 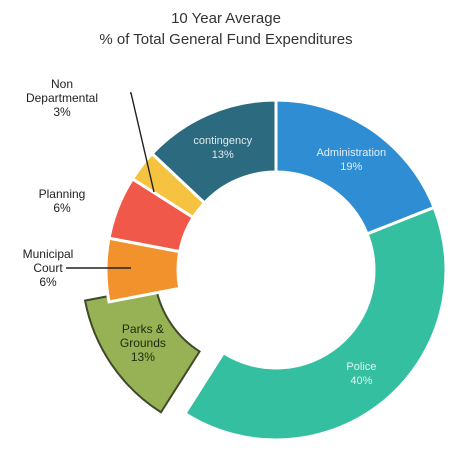 What do you see at coordinates (351, 160) in the screenshot?
I see `slice-label-administration: Administration 19%` at bounding box center [351, 160].